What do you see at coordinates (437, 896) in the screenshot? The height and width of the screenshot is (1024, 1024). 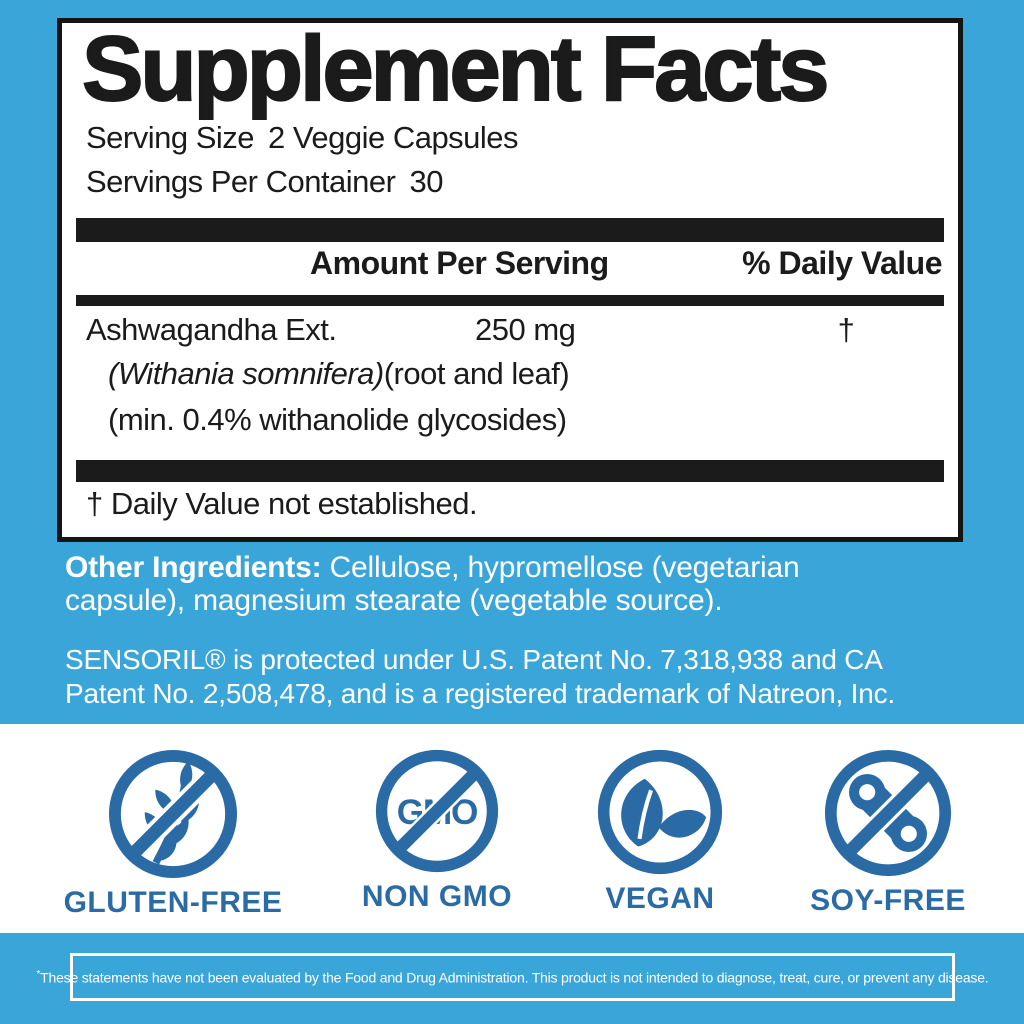 I see `badge-label-non-gmo: NON GMO` at bounding box center [437, 896].